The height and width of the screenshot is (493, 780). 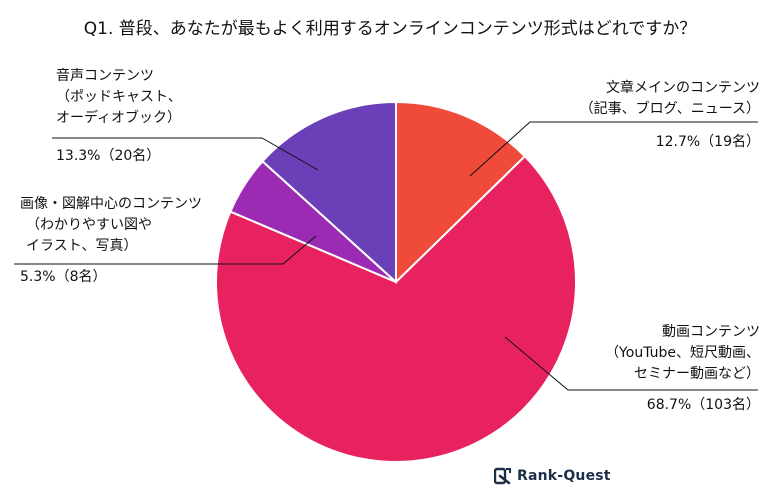 I want to click on slice-label-line: 音声コンテンツ, so click(x=105, y=76).